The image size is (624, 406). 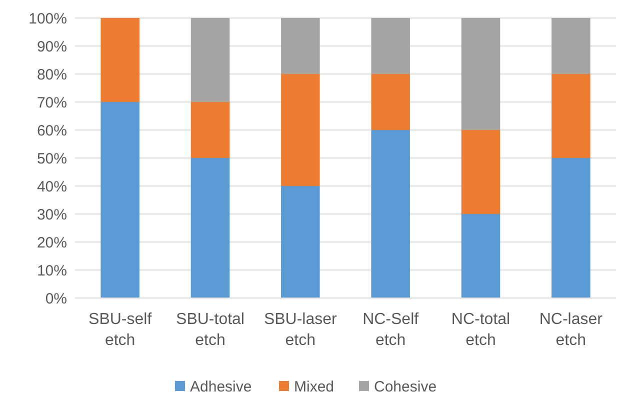 What do you see at coordinates (314, 387) in the screenshot?
I see `legend-label: Mixed` at bounding box center [314, 387].